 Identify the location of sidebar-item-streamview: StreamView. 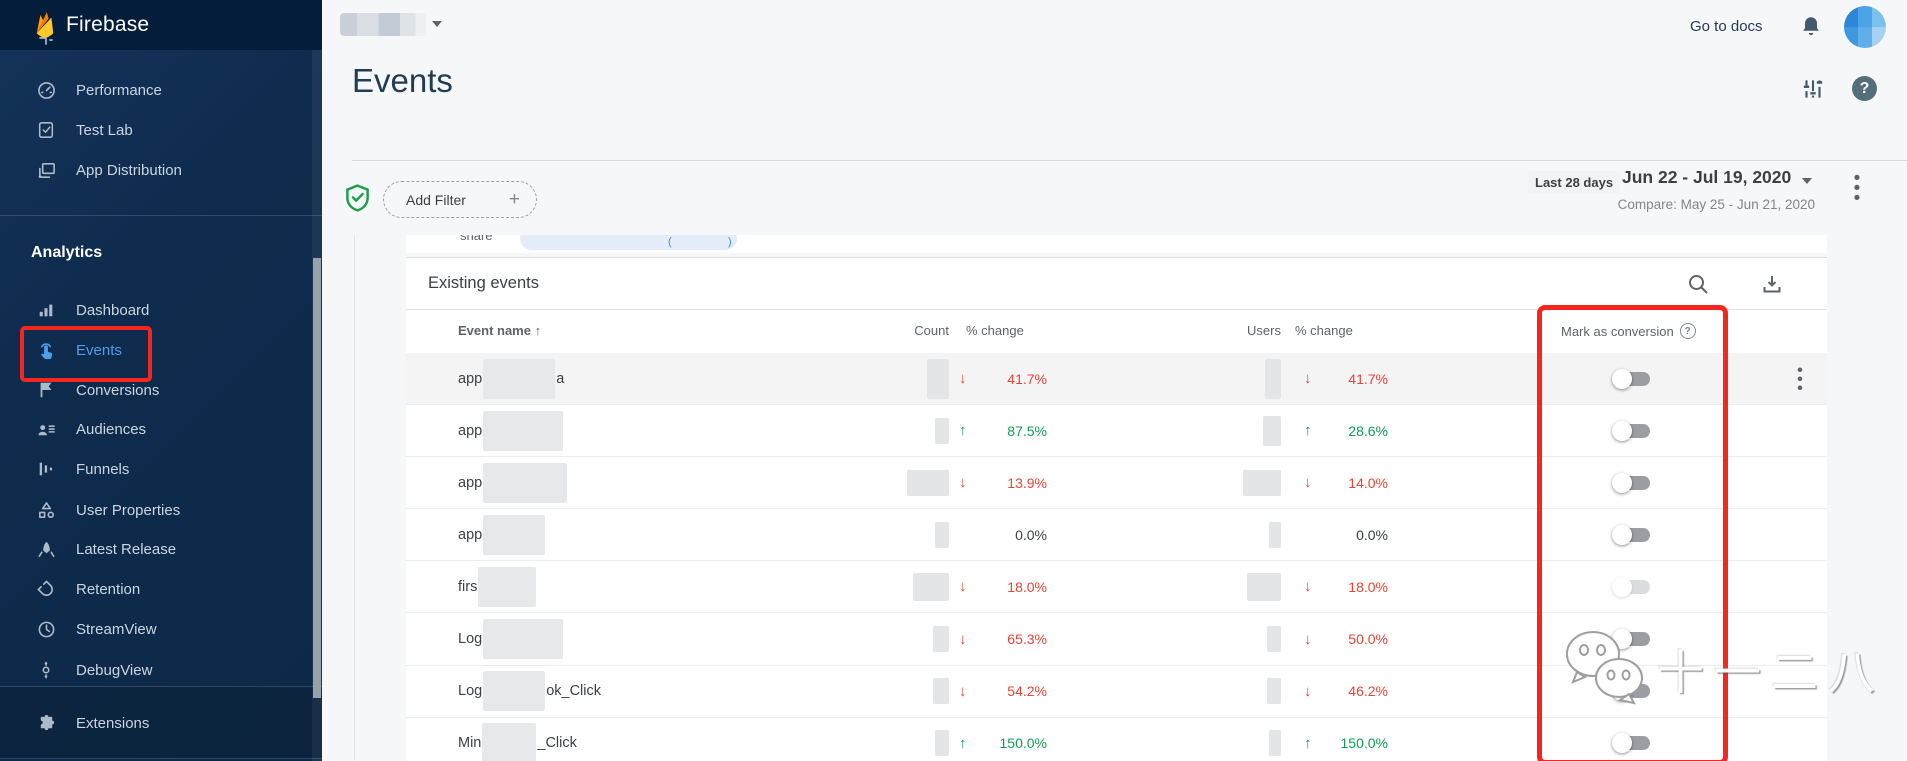
(161, 629).